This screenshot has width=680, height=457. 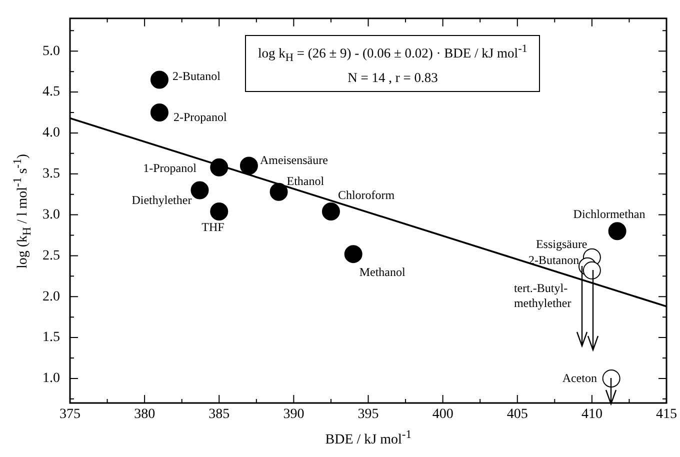 What do you see at coordinates (196, 76) in the screenshot?
I see `annotation: 2-Butanol` at bounding box center [196, 76].